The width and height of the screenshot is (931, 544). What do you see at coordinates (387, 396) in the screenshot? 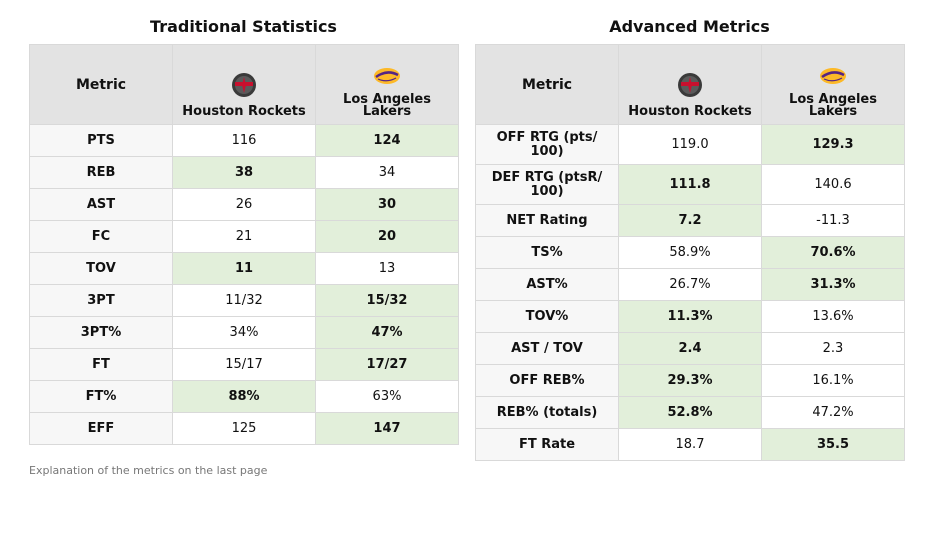
I see `team2-value-cell: 63%` at bounding box center [387, 396].